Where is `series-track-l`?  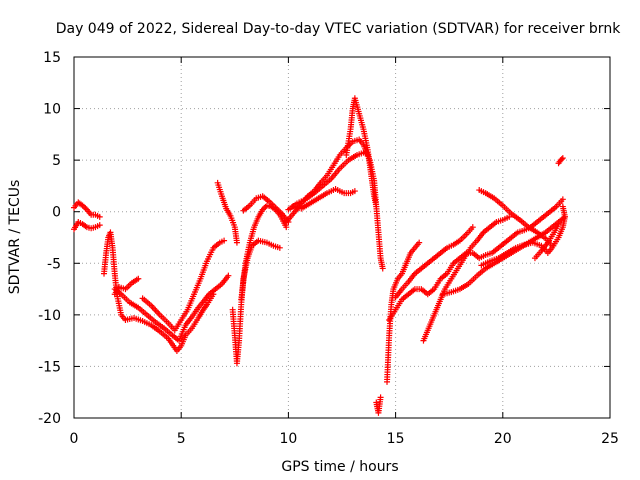
series-track-l is located at coordinates (335, 210).